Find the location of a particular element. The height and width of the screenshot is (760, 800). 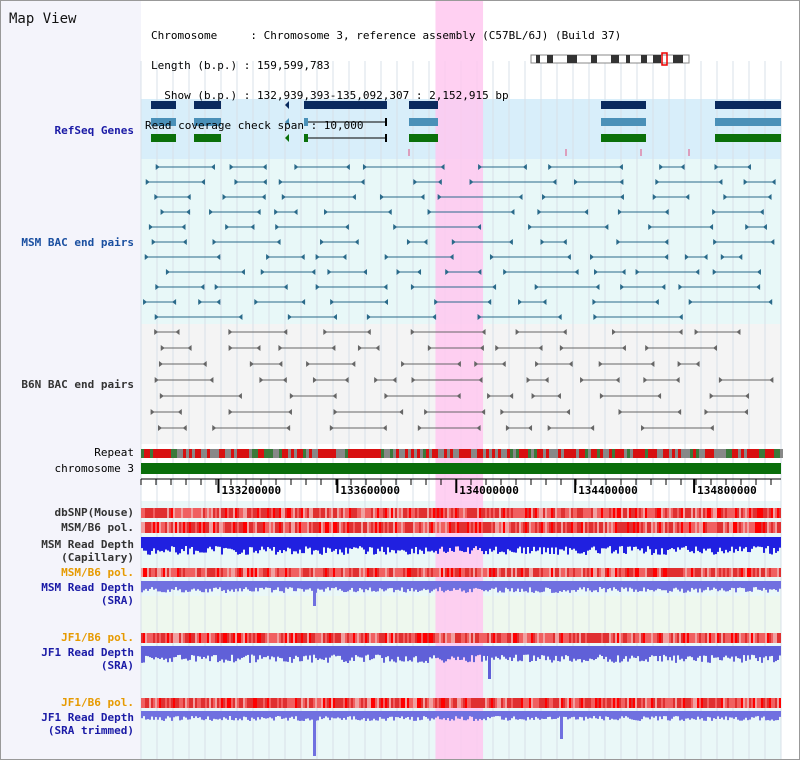

track-label-msm-bac: MSM BAC end pairs is located at coordinates (77, 242).